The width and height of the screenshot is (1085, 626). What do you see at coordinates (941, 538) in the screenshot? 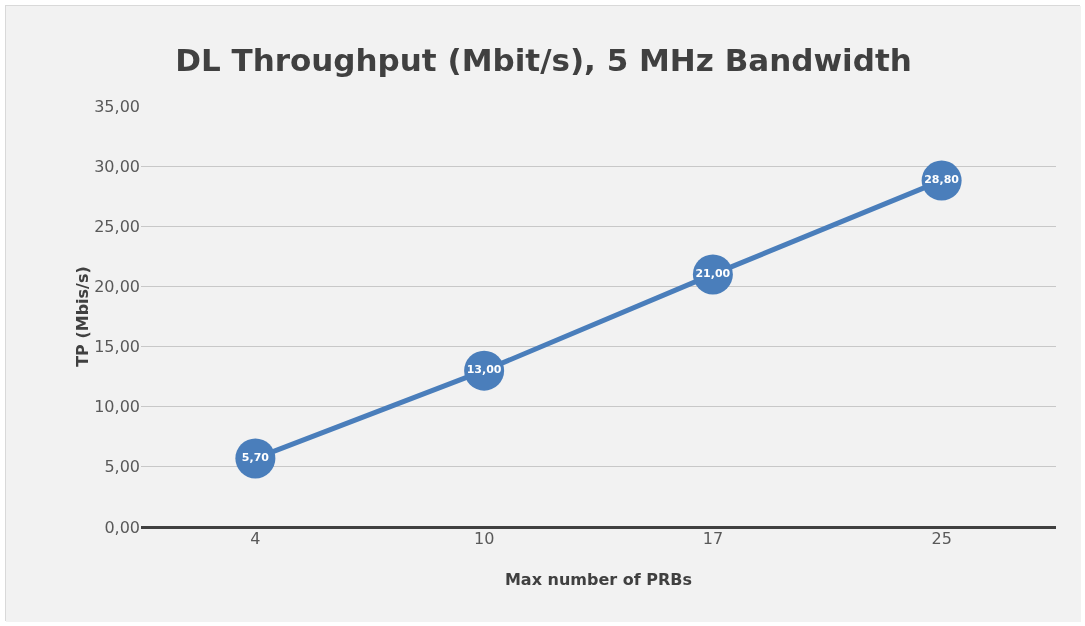
I see `x-tick-label: 25` at bounding box center [941, 538].